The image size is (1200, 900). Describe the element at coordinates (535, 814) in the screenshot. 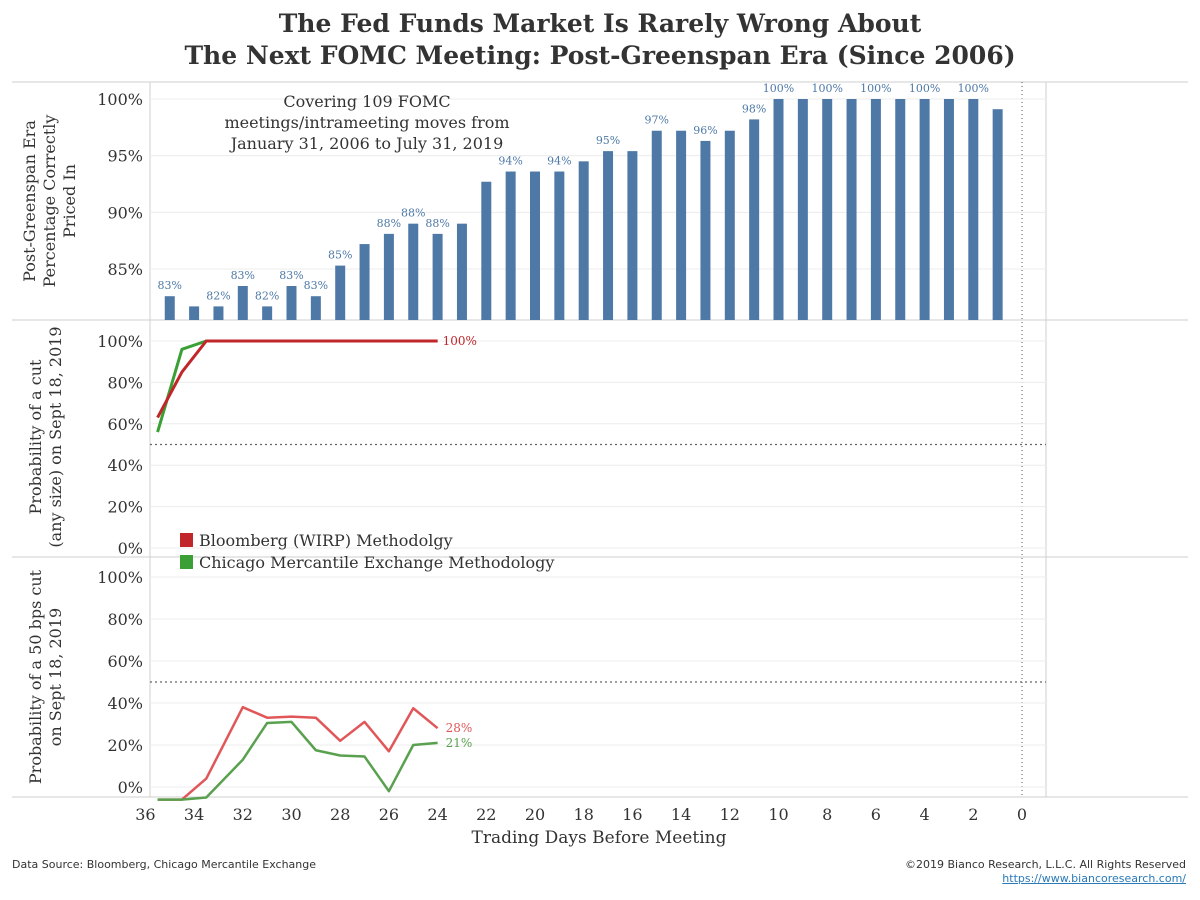

I see `x-tick-label: 20` at that location.